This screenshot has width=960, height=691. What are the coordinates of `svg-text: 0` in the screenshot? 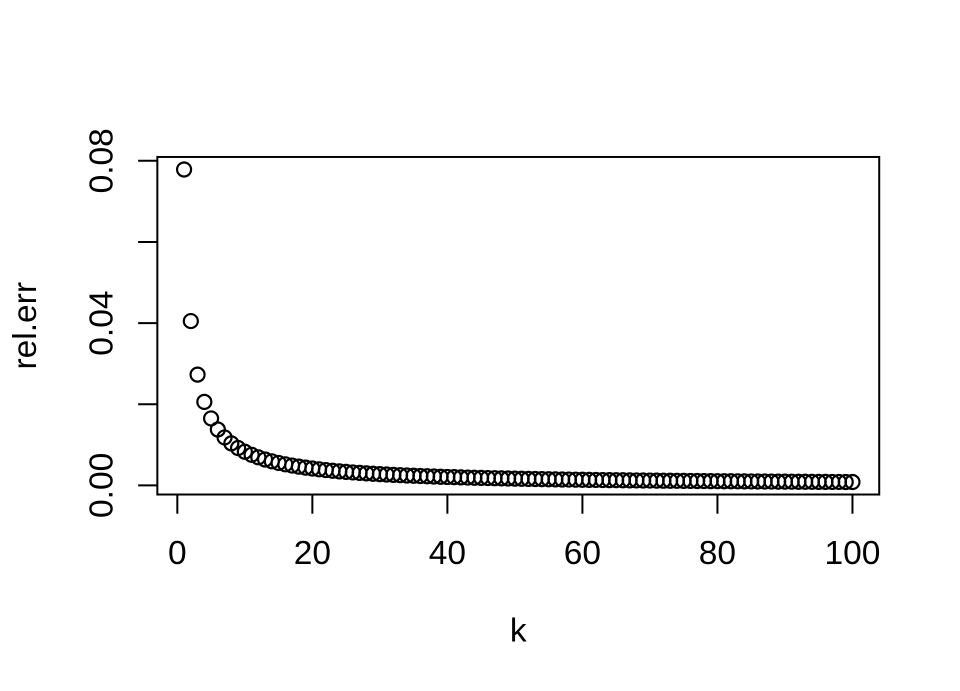 It's located at (177, 553).